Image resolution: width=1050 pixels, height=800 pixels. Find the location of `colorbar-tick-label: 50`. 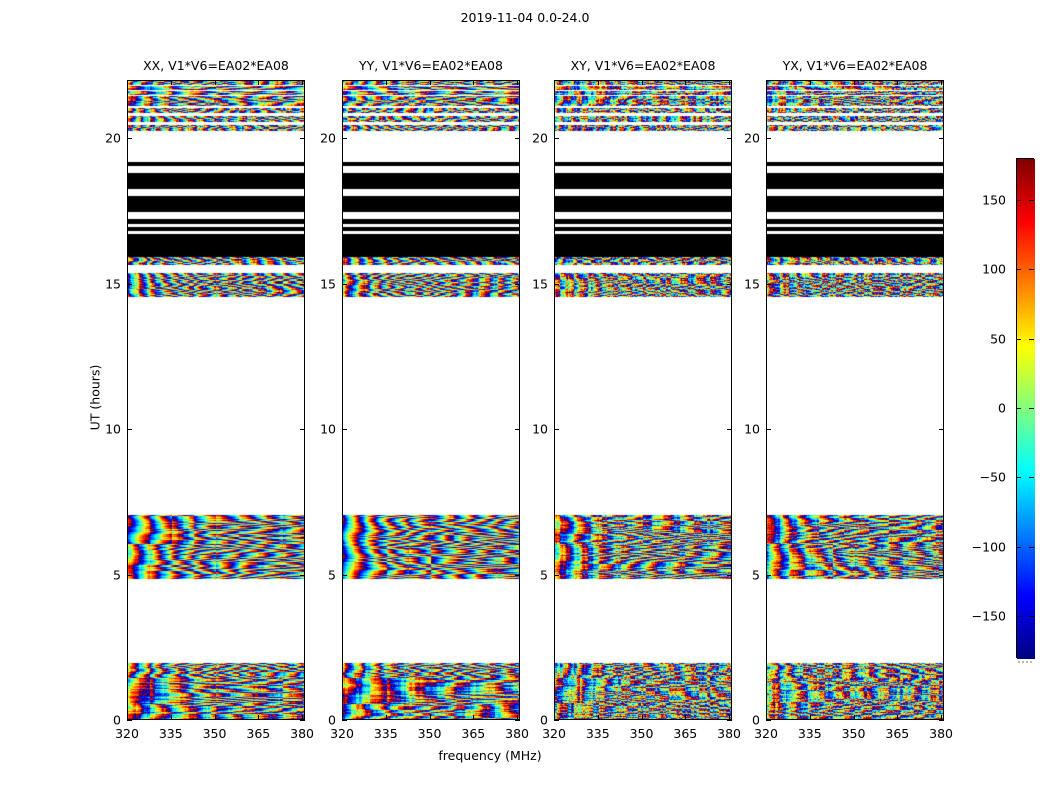

colorbar-tick-label: 50 is located at coordinates (998, 339).